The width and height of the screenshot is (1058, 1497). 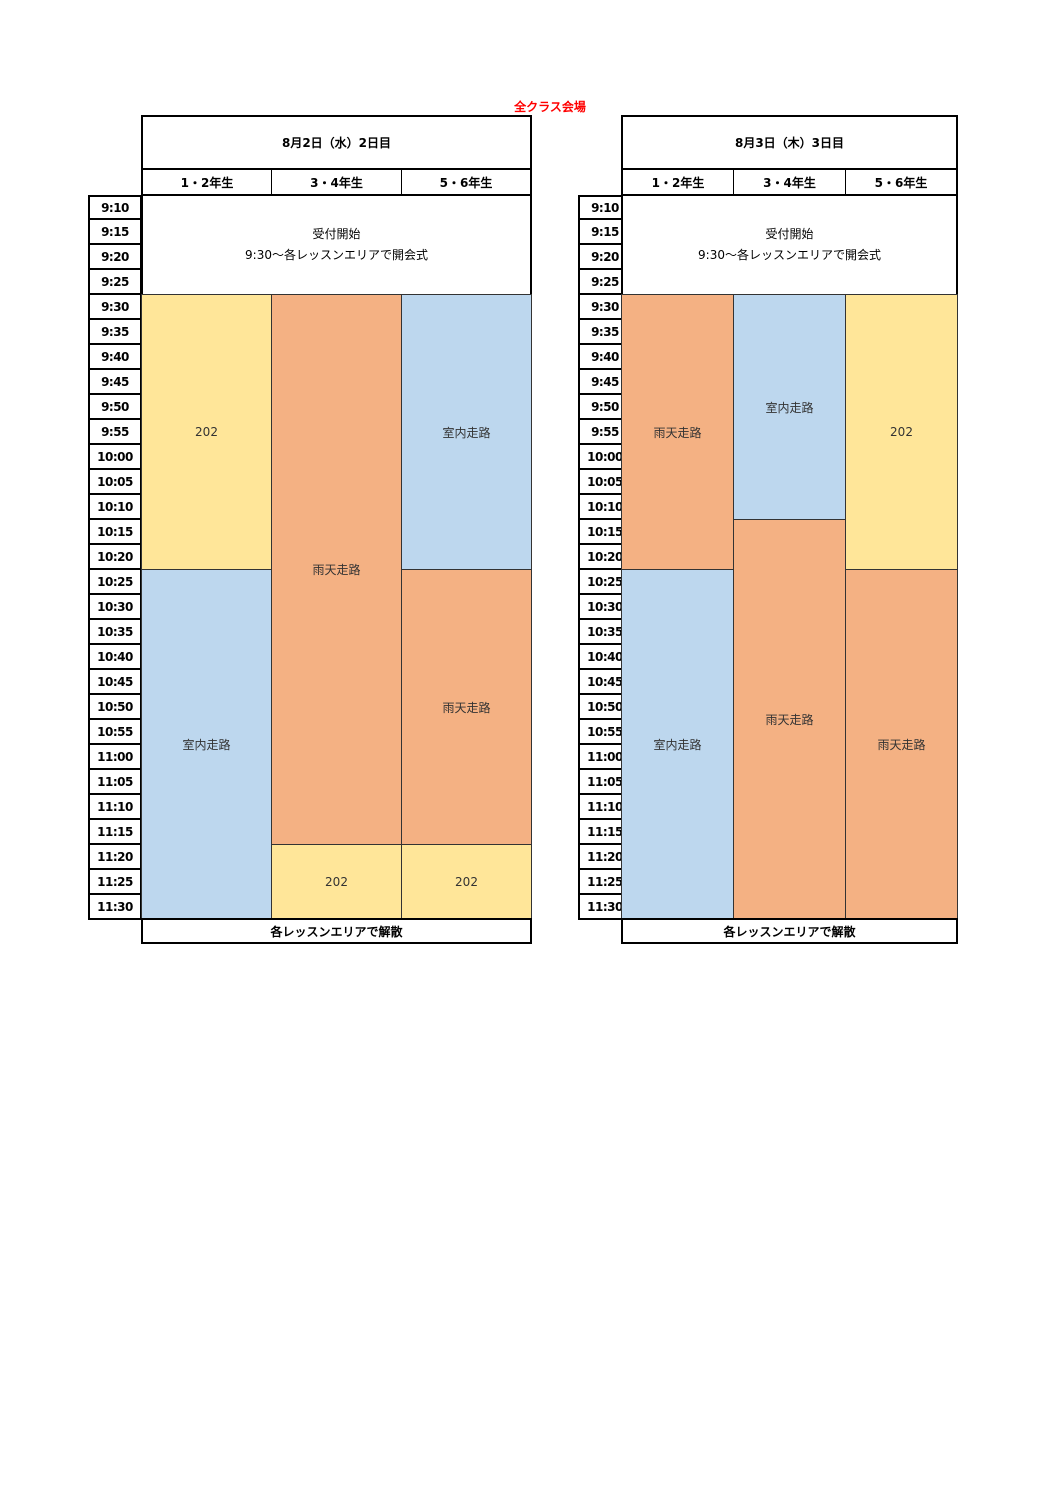 I want to click on day1-g12-block-a: 202, so click(x=206, y=432).